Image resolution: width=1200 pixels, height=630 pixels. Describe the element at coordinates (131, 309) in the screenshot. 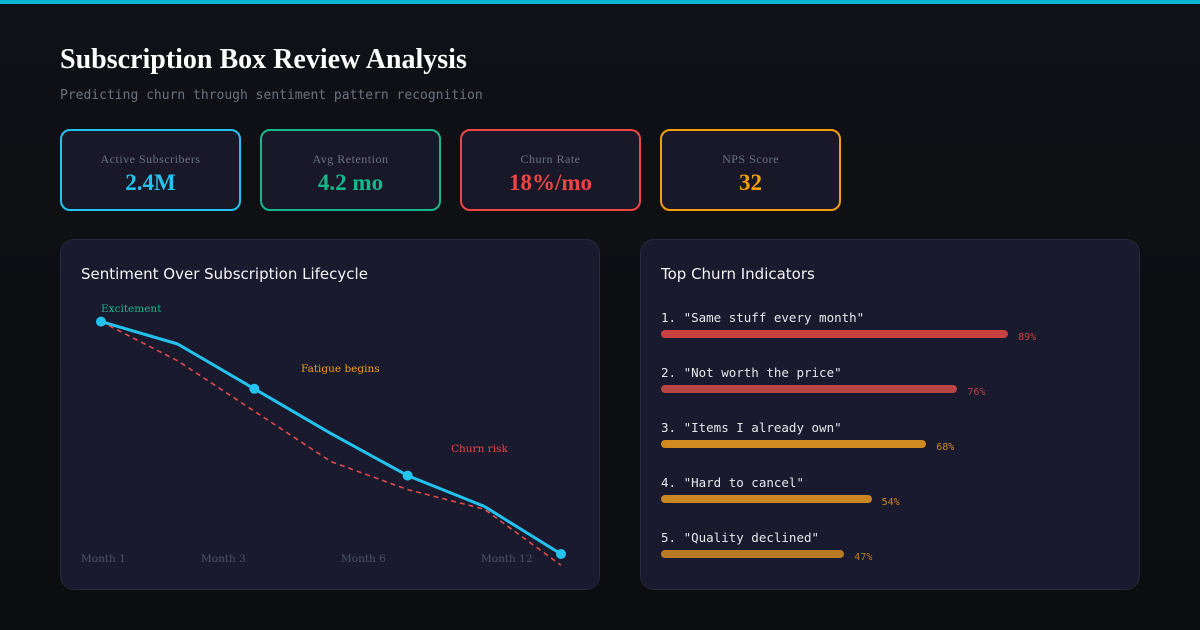

I see `chart-annotation: Excitement` at that location.